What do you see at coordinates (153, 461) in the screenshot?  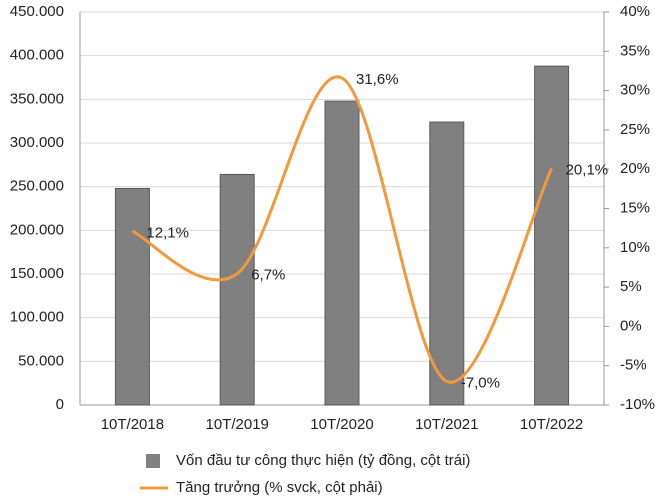 I see `legend-swatch` at bounding box center [153, 461].